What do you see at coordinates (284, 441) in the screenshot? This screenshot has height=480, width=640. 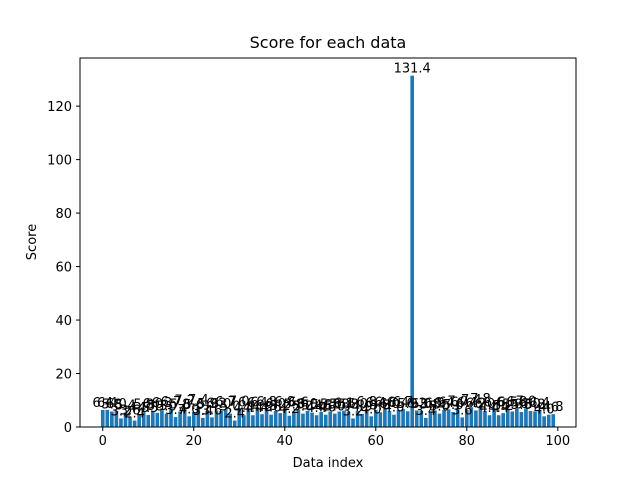 I see `x-tick-label: 40` at bounding box center [284, 441].